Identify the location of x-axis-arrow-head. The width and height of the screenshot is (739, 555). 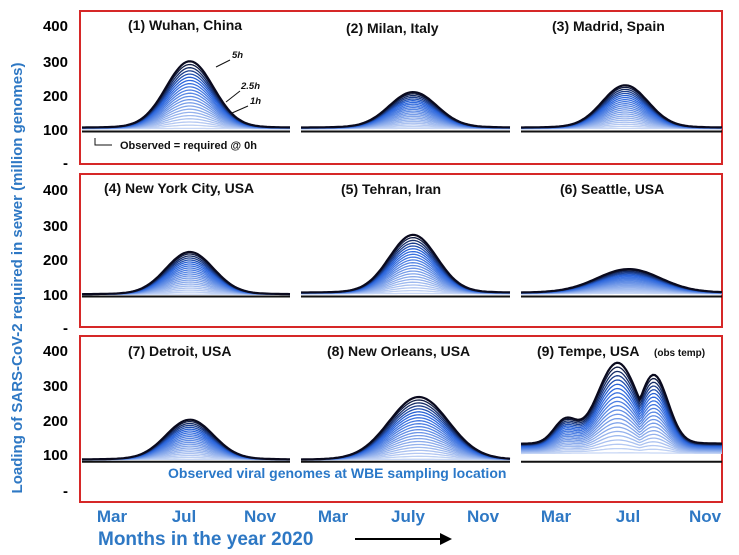
(446, 539).